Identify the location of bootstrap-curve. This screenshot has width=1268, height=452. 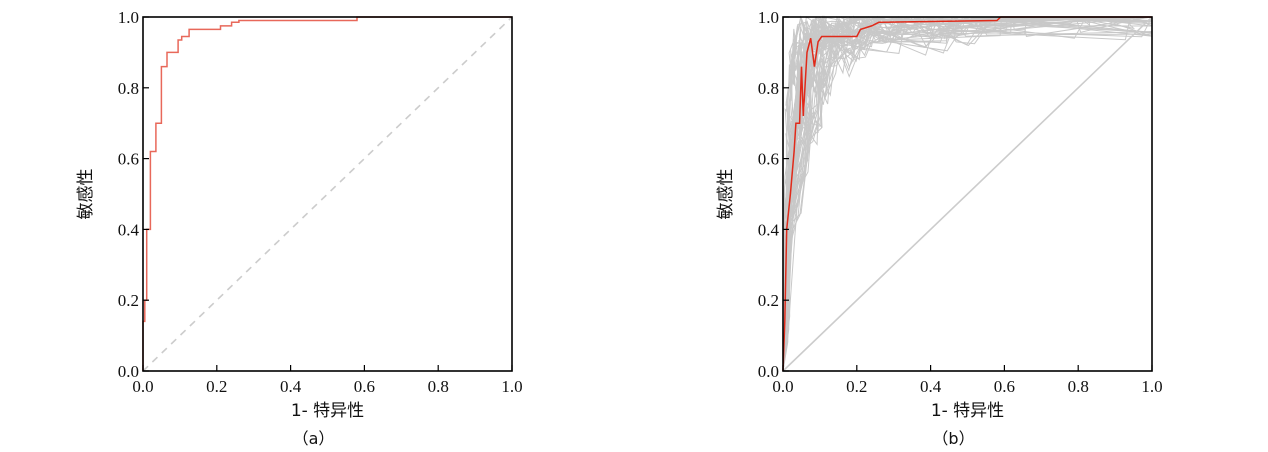
(901, 194).